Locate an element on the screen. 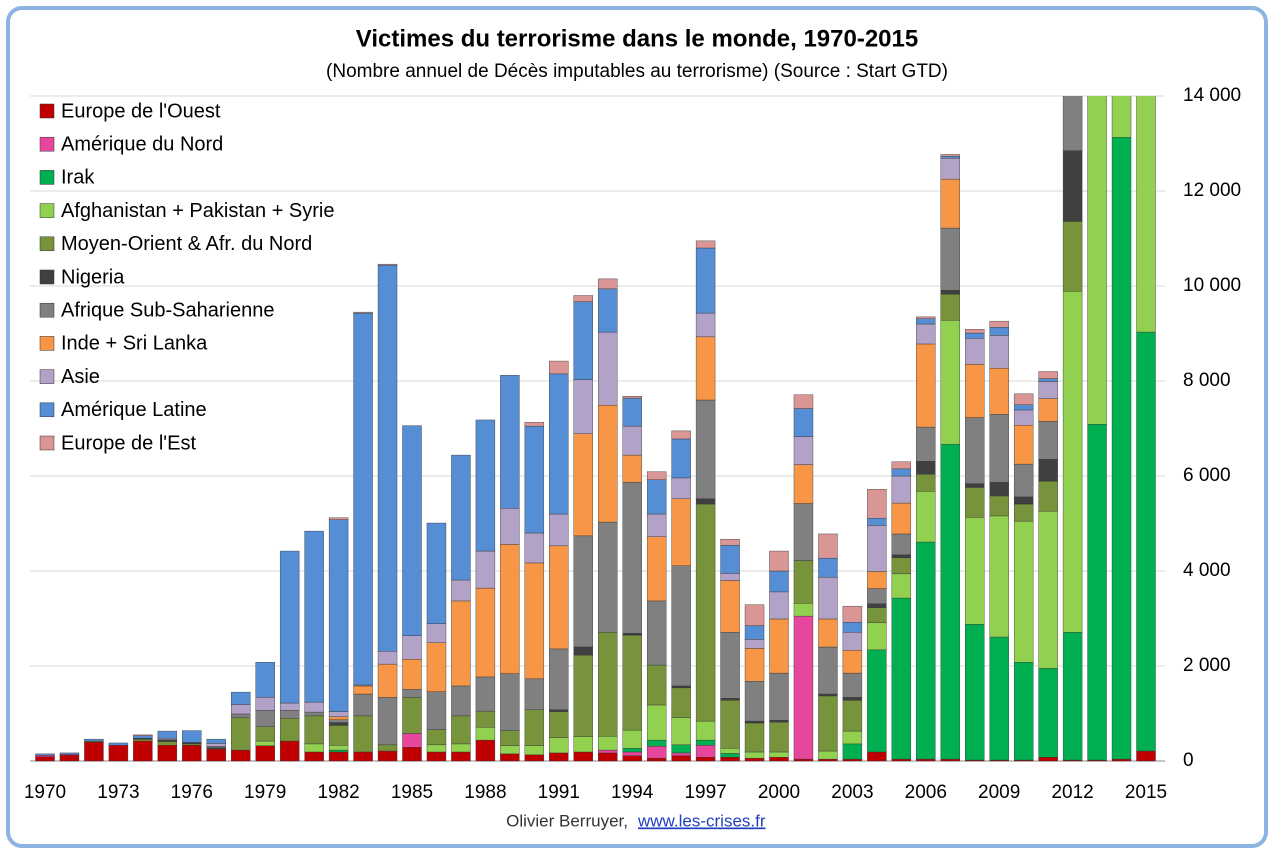 This screenshot has width=1274, height=854. legend-label: Amérique Latine is located at coordinates (134, 410).